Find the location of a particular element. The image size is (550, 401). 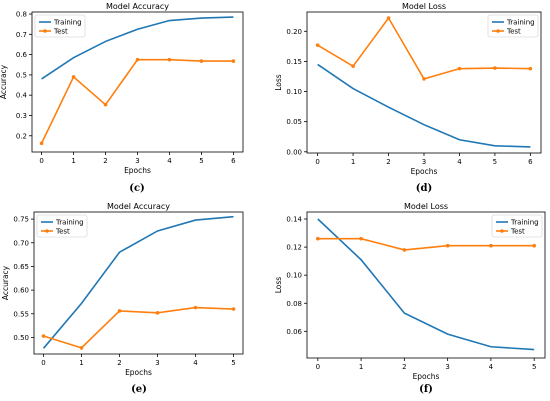

panel-caption: (e) is located at coordinates (139, 389).